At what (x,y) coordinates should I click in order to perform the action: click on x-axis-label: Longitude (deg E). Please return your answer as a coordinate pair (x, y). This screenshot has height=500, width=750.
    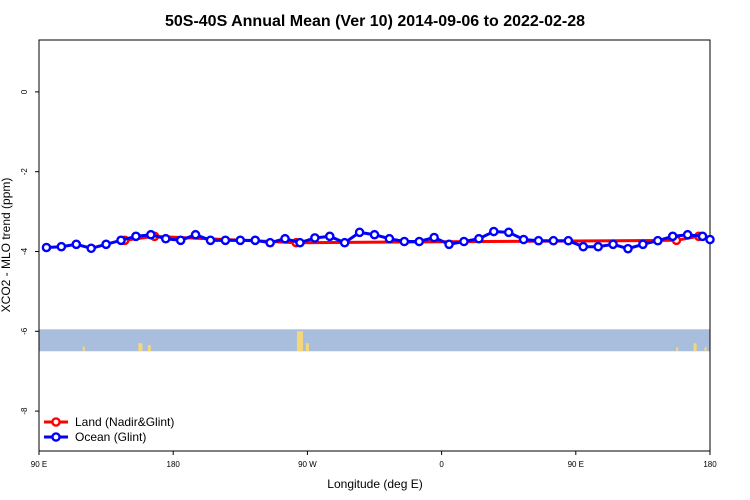
    Looking at the image, I should click on (374, 484).